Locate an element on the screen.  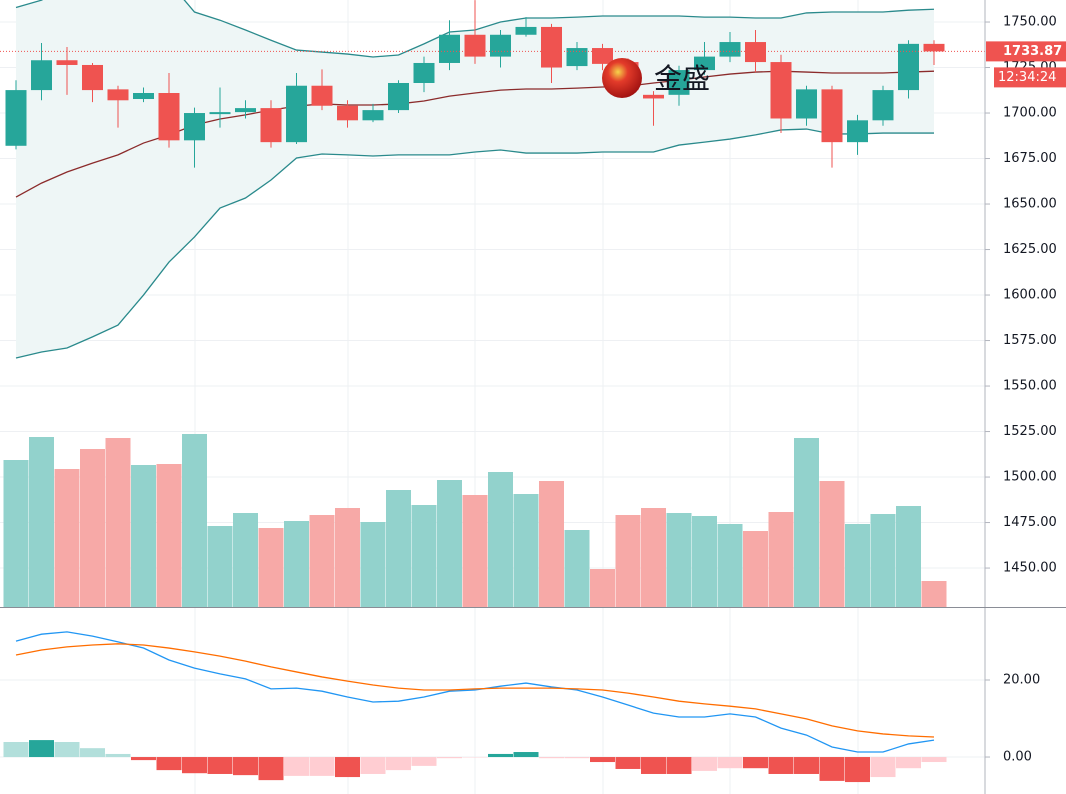
y-tick-label: 1450.00 is located at coordinates (1030, 568).